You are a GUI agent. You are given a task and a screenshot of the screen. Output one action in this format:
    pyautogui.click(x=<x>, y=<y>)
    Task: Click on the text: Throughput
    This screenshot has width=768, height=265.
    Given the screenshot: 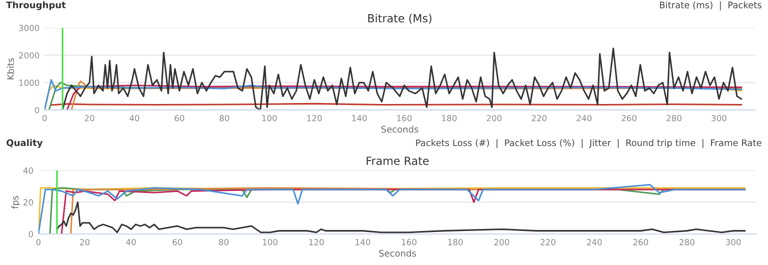 What is the action you would take?
    pyautogui.click(x=36, y=5)
    